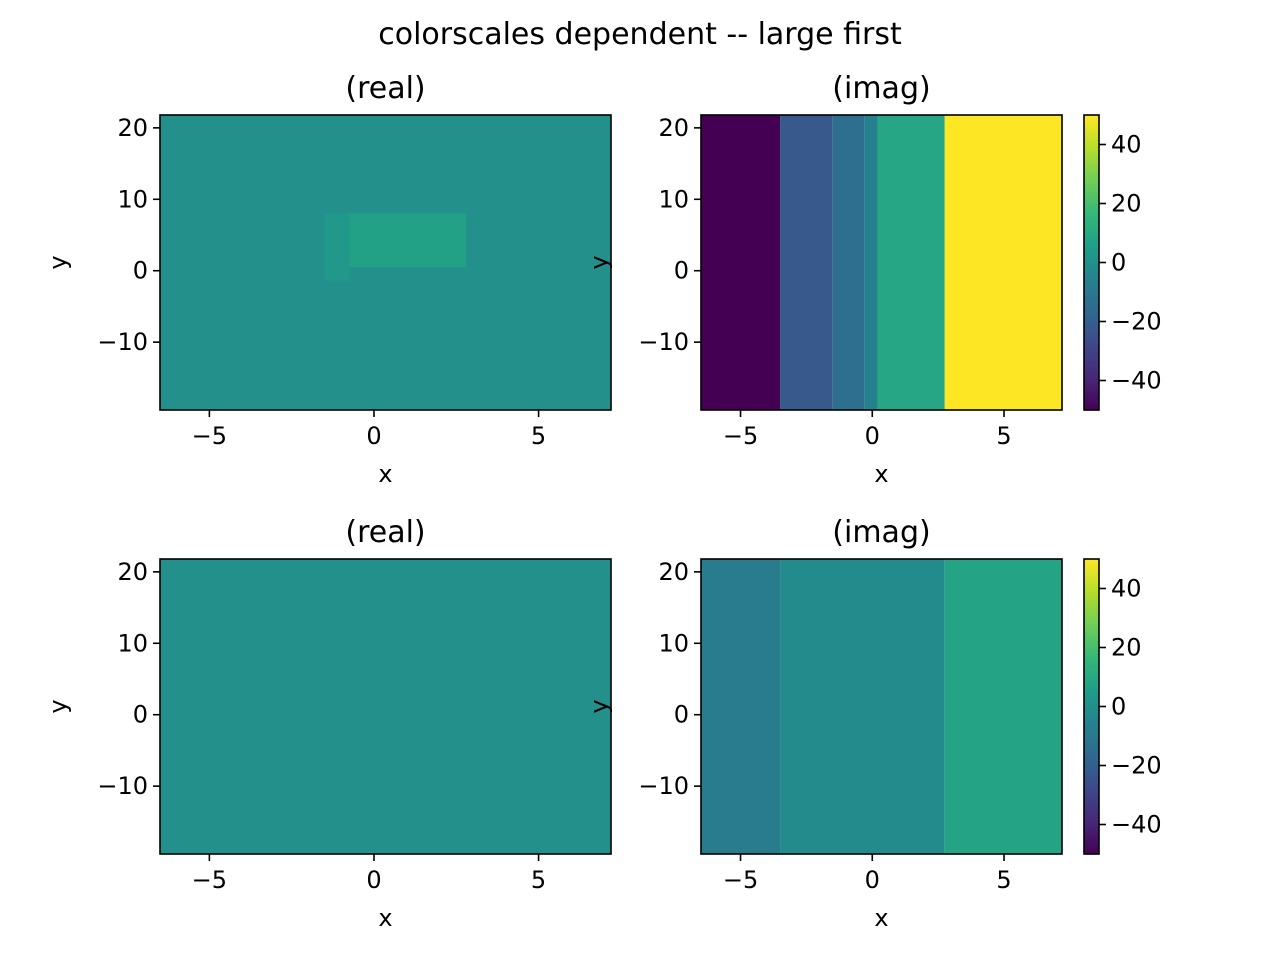  What do you see at coordinates (681, 271) in the screenshot?
I see `y-tick-label: 0` at bounding box center [681, 271].